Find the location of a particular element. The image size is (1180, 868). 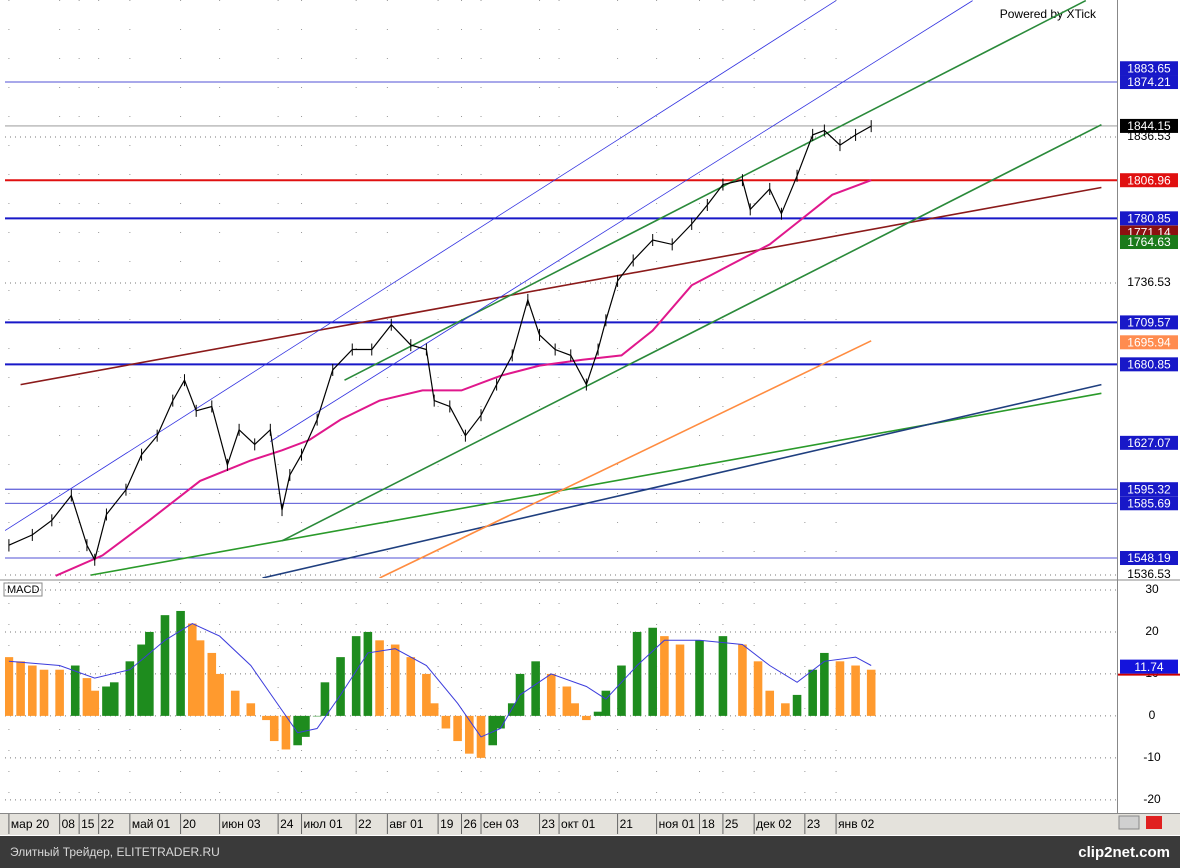

x-tick-label: 08 is located at coordinates (69, 824).